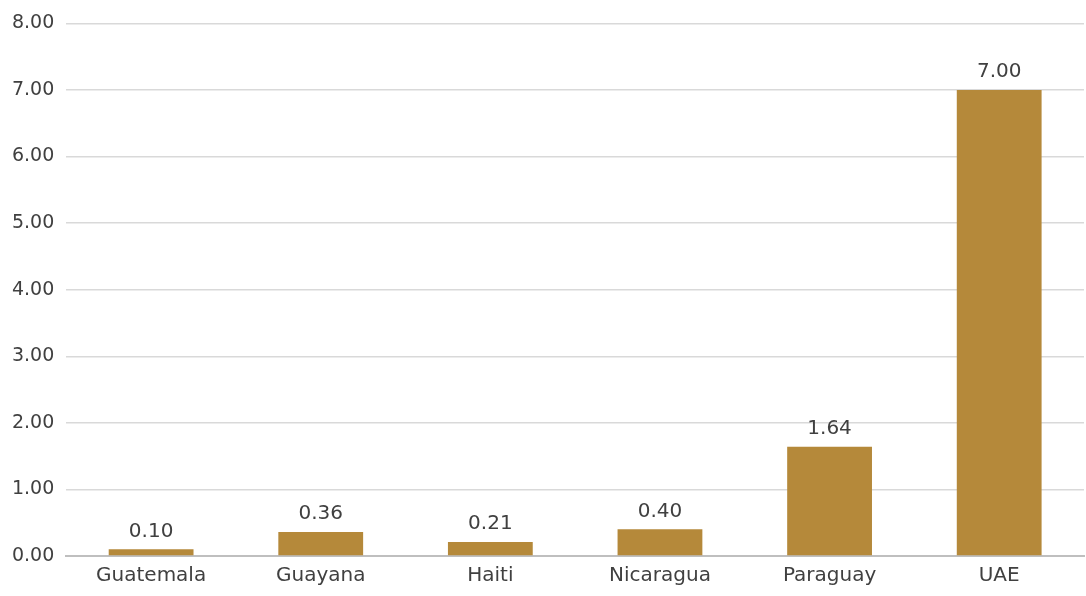 The image size is (1086, 596). What do you see at coordinates (33, 87) in the screenshot?
I see `y-tick-label: 7.00` at bounding box center [33, 87].